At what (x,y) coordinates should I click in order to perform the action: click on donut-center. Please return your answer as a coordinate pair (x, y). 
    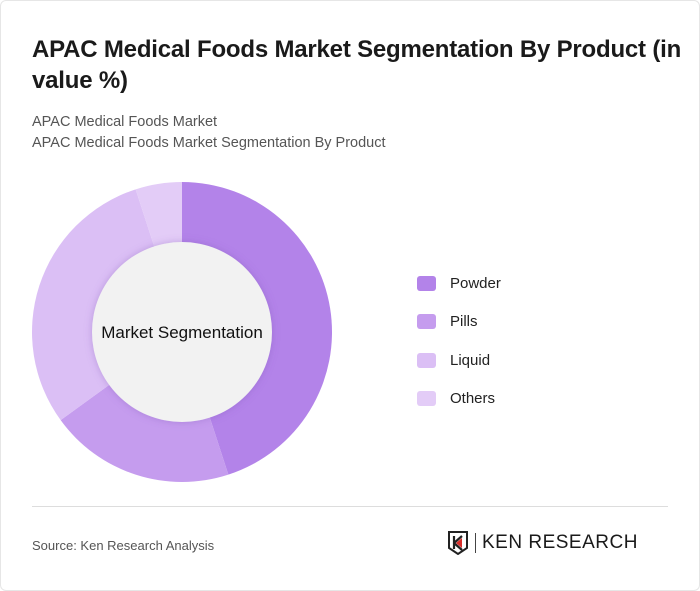
    Looking at the image, I should click on (182, 332).